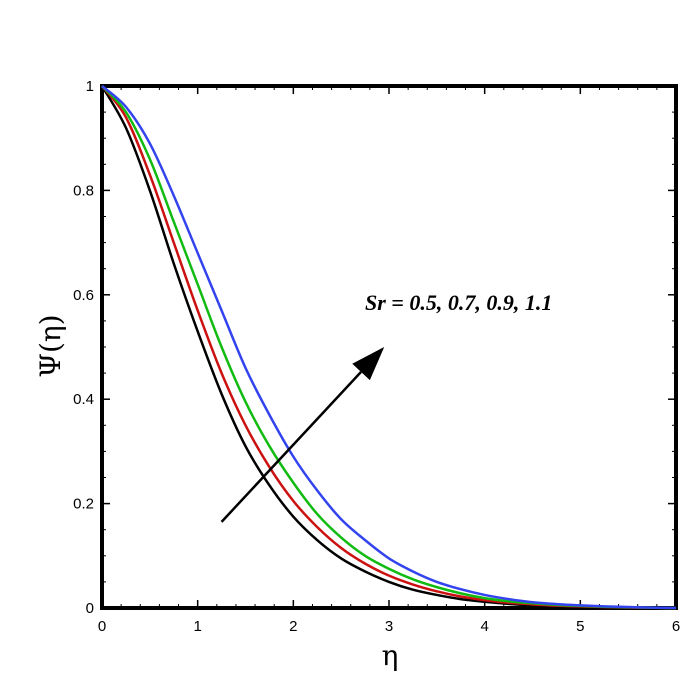 Image resolution: width=685 pixels, height=686 pixels. Describe the element at coordinates (389, 626) in the screenshot. I see `x-tick-label: 3` at that location.